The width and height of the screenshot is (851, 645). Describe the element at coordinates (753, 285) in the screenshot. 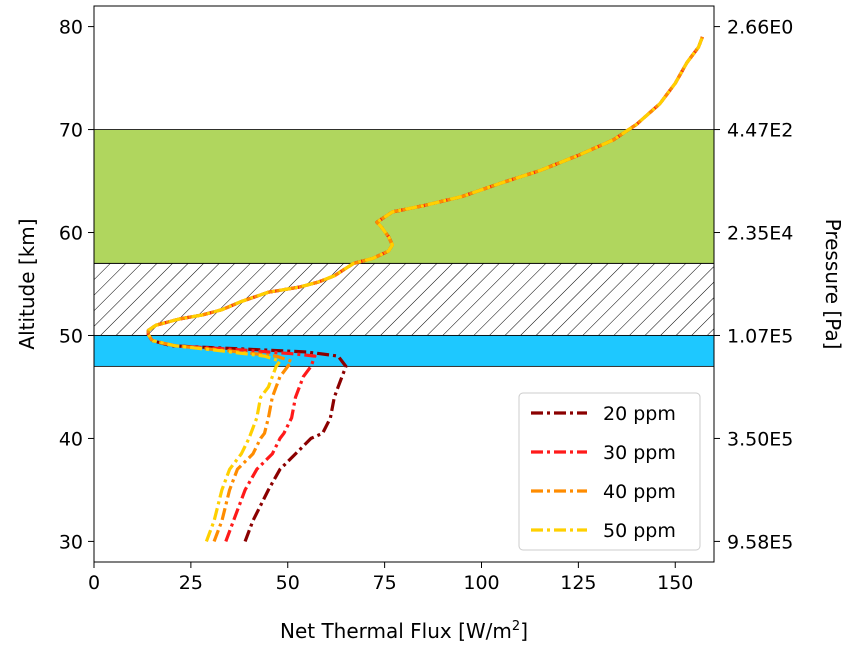

I see `y-axis-right: 9.58E5 3.50E5 1.07E5 2.35E4 4.47E2 2.66E0` at that location.